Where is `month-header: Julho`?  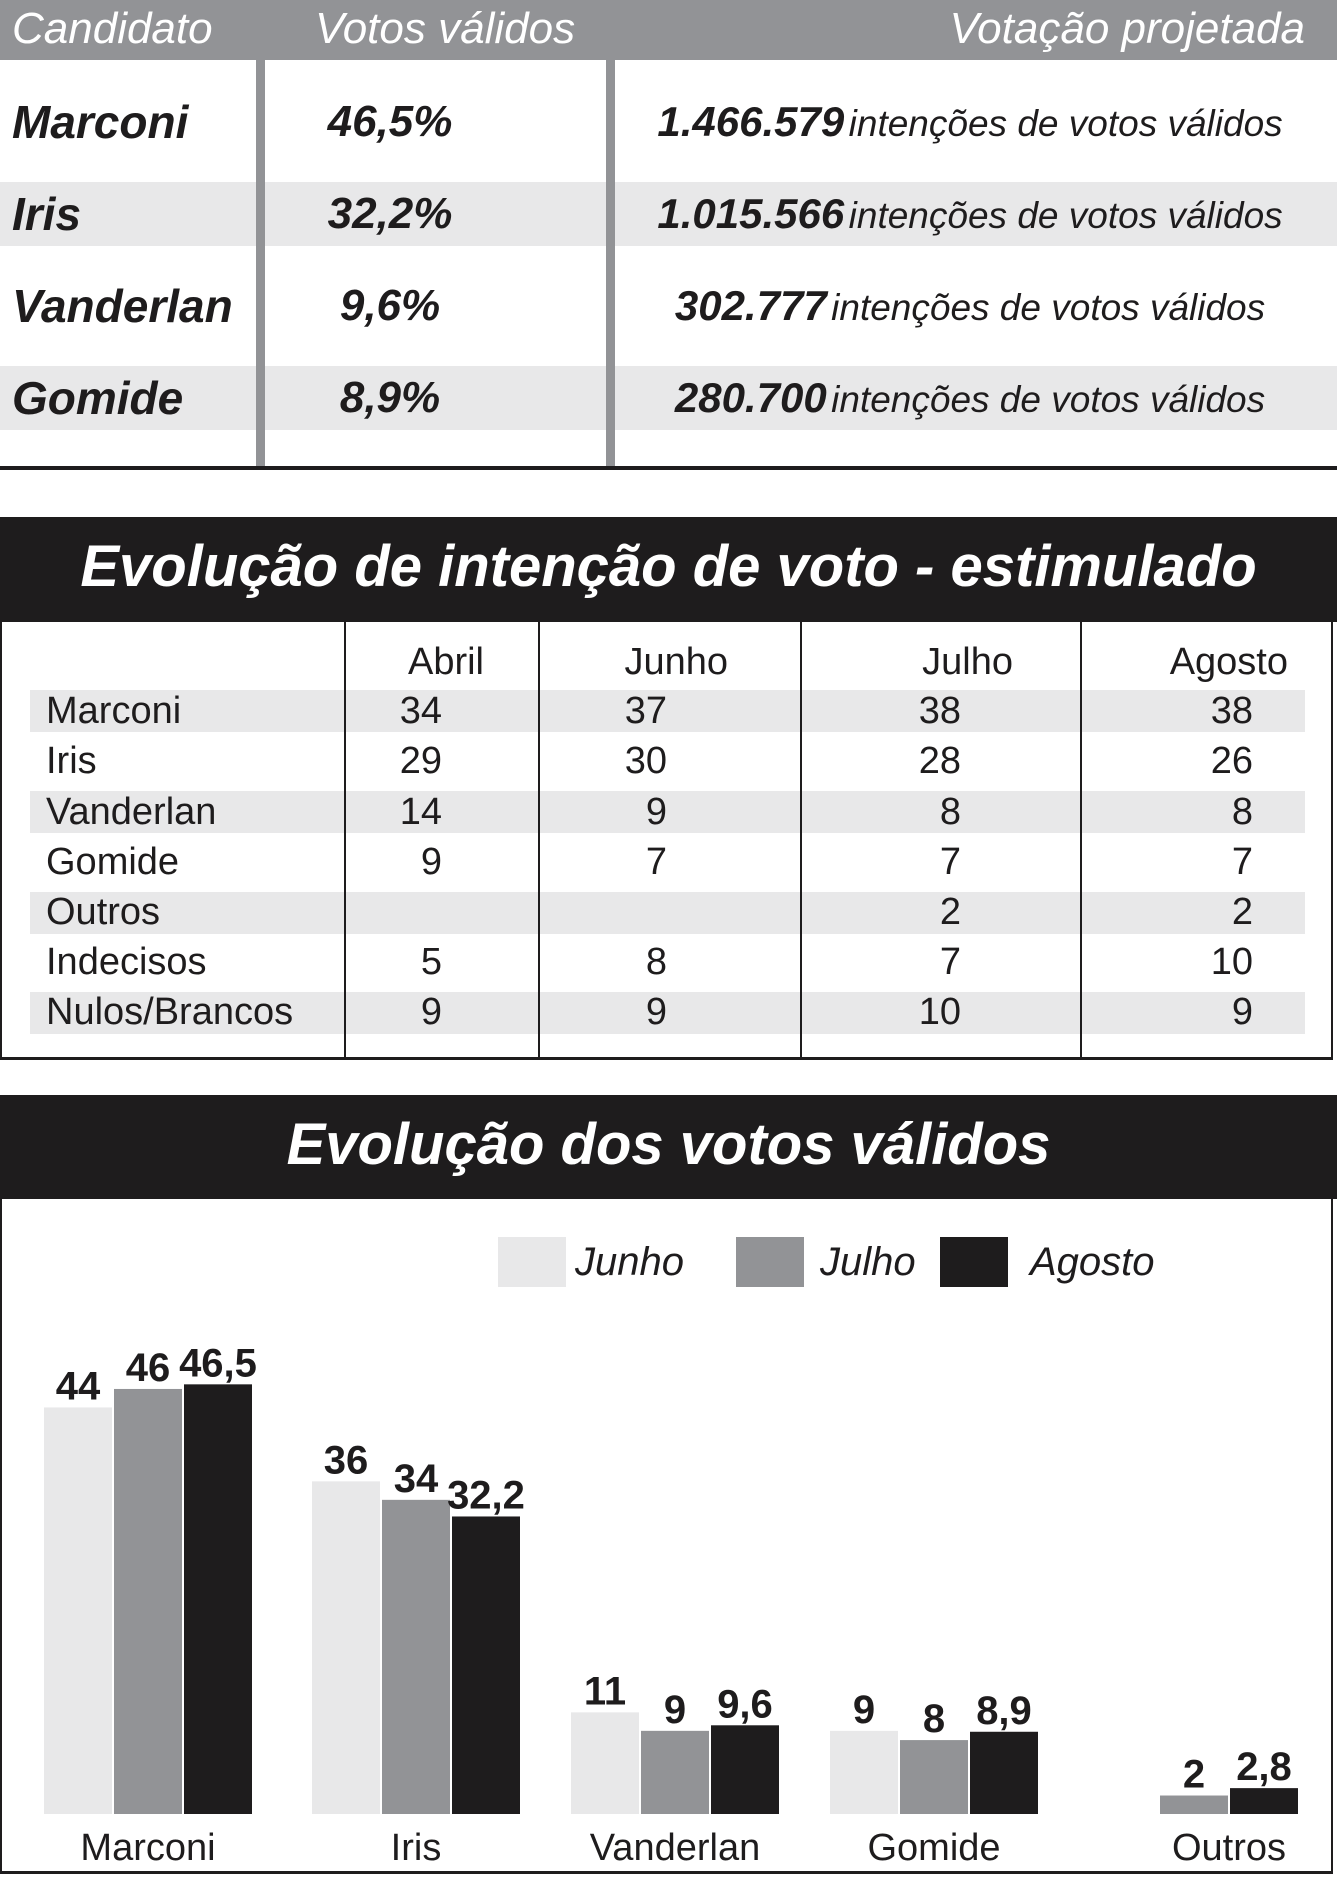 month-header: Julho is located at coordinates (967, 662).